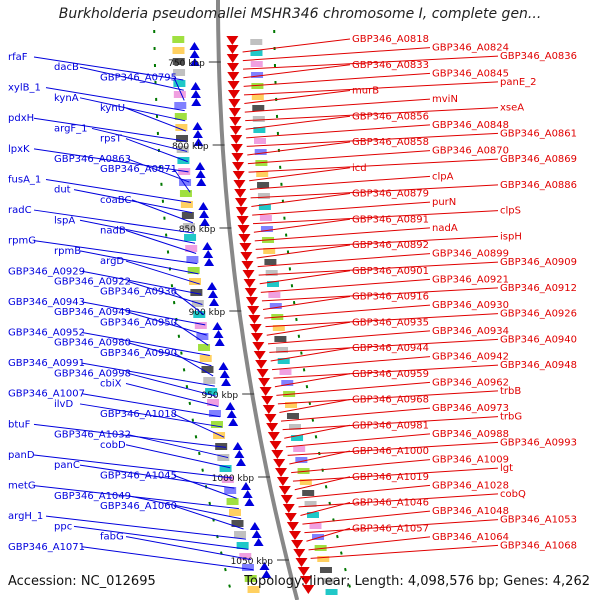  Describe the element at coordinates (82, 581) in the screenshot. I see `accession-label: Accession: NC_012695` at that location.